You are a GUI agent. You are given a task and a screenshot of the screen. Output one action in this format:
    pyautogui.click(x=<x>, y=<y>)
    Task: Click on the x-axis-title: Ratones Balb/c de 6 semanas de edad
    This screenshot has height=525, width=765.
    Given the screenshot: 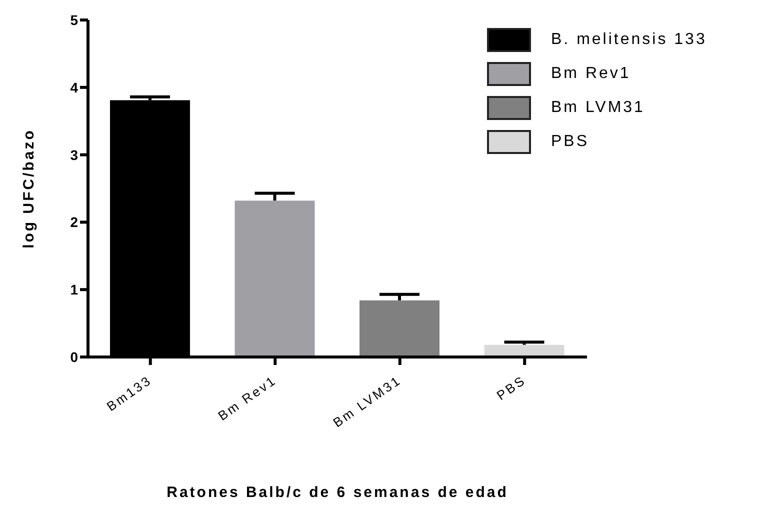 What is the action you would take?
    pyautogui.click(x=337, y=492)
    